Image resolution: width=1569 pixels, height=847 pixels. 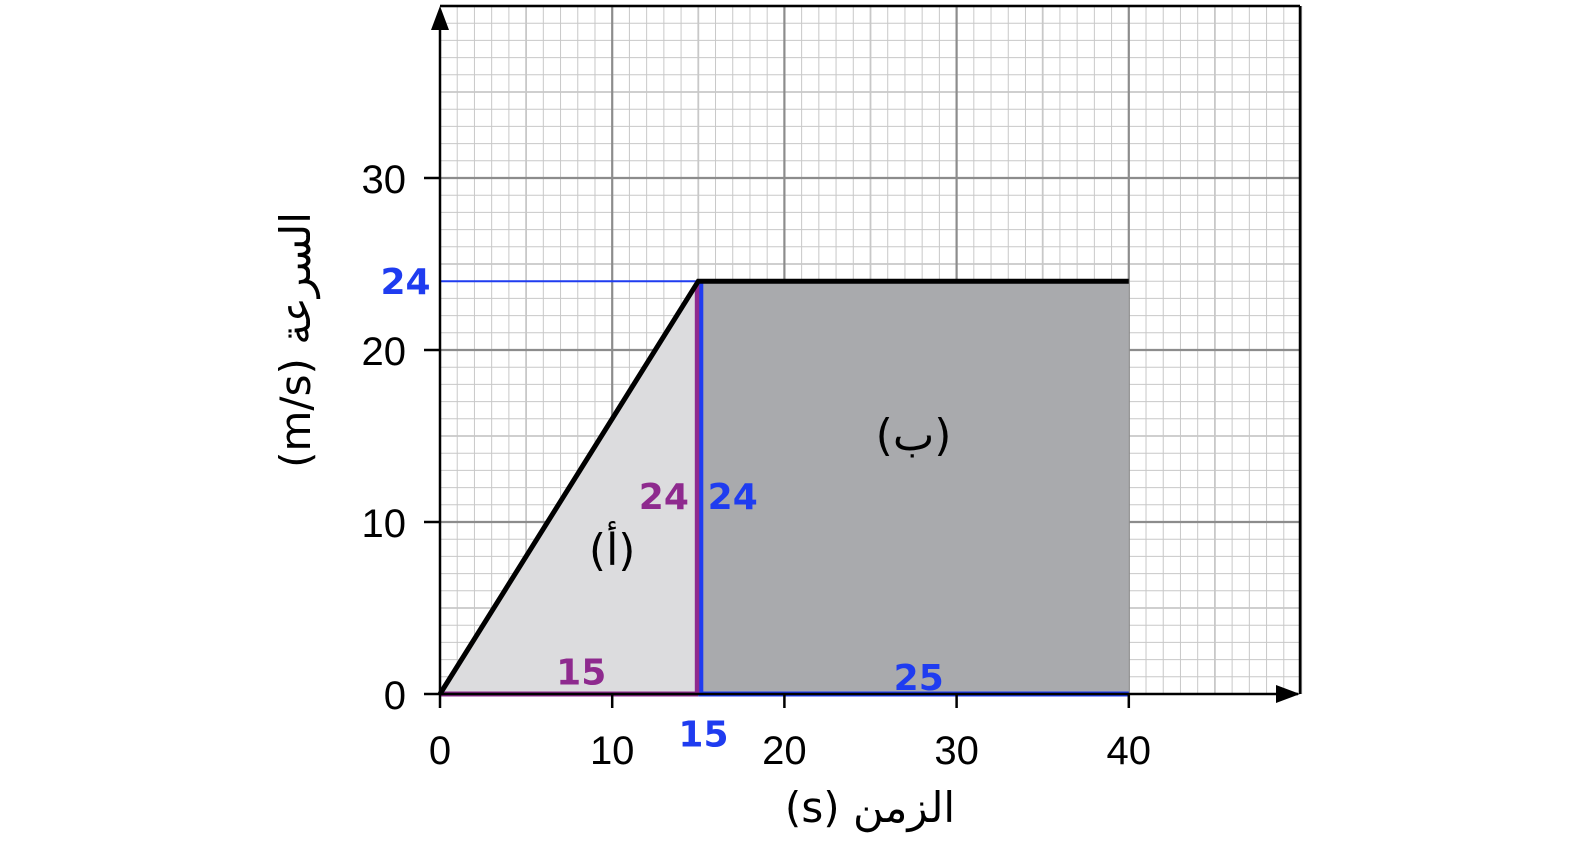 What do you see at coordinates (914, 435) in the screenshot?
I see `region-b-label: (ب)` at bounding box center [914, 435].